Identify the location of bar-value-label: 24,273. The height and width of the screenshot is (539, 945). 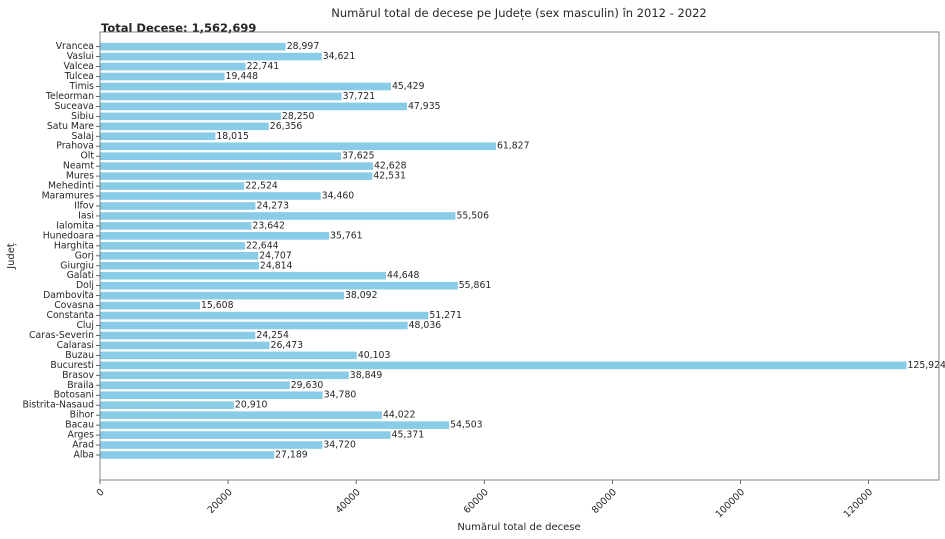
(272, 206).